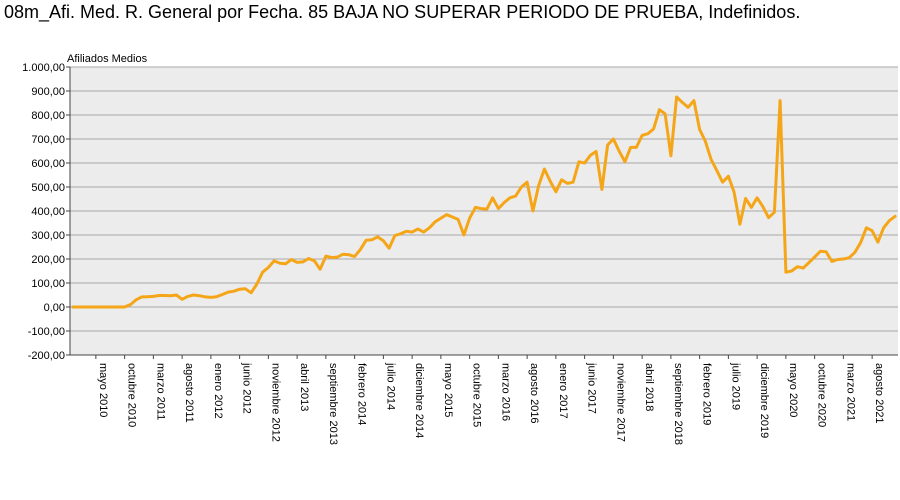 This screenshot has width=900, height=500. What do you see at coordinates (132, 395) in the screenshot?
I see `x-tick-label: octubre 2010` at bounding box center [132, 395].